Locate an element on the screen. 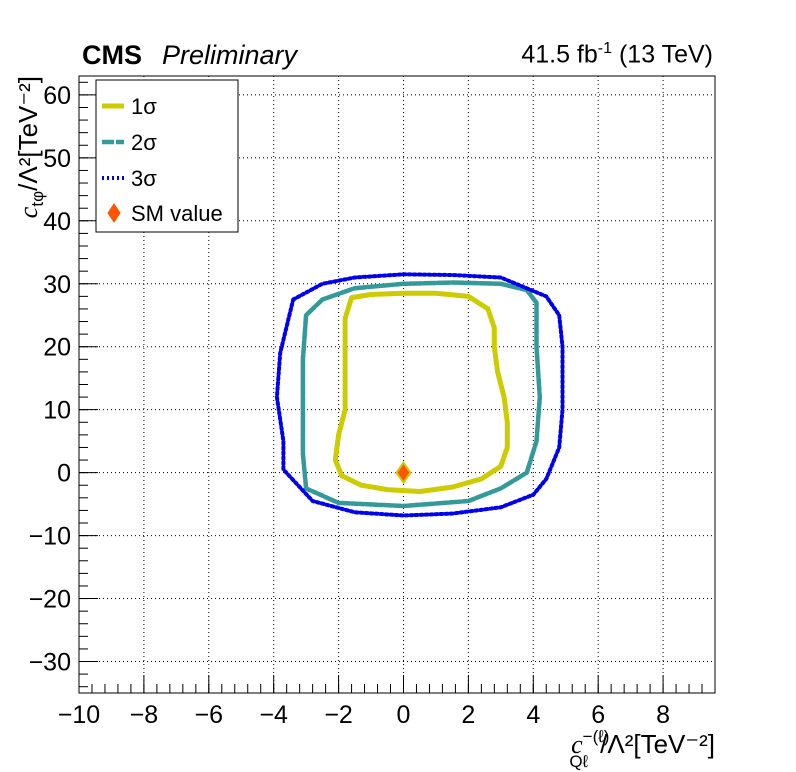 The height and width of the screenshot is (772, 796). legend-label-sm-value: SM value is located at coordinates (177, 213).